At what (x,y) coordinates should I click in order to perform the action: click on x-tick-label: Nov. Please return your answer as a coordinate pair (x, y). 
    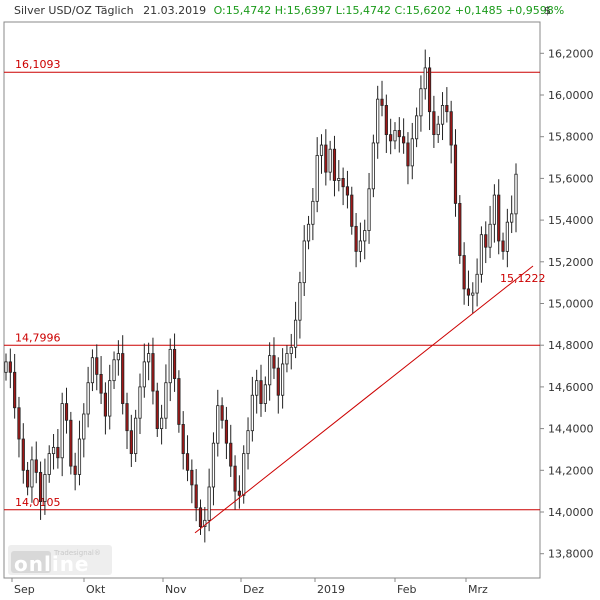
    Looking at the image, I should click on (176, 589).